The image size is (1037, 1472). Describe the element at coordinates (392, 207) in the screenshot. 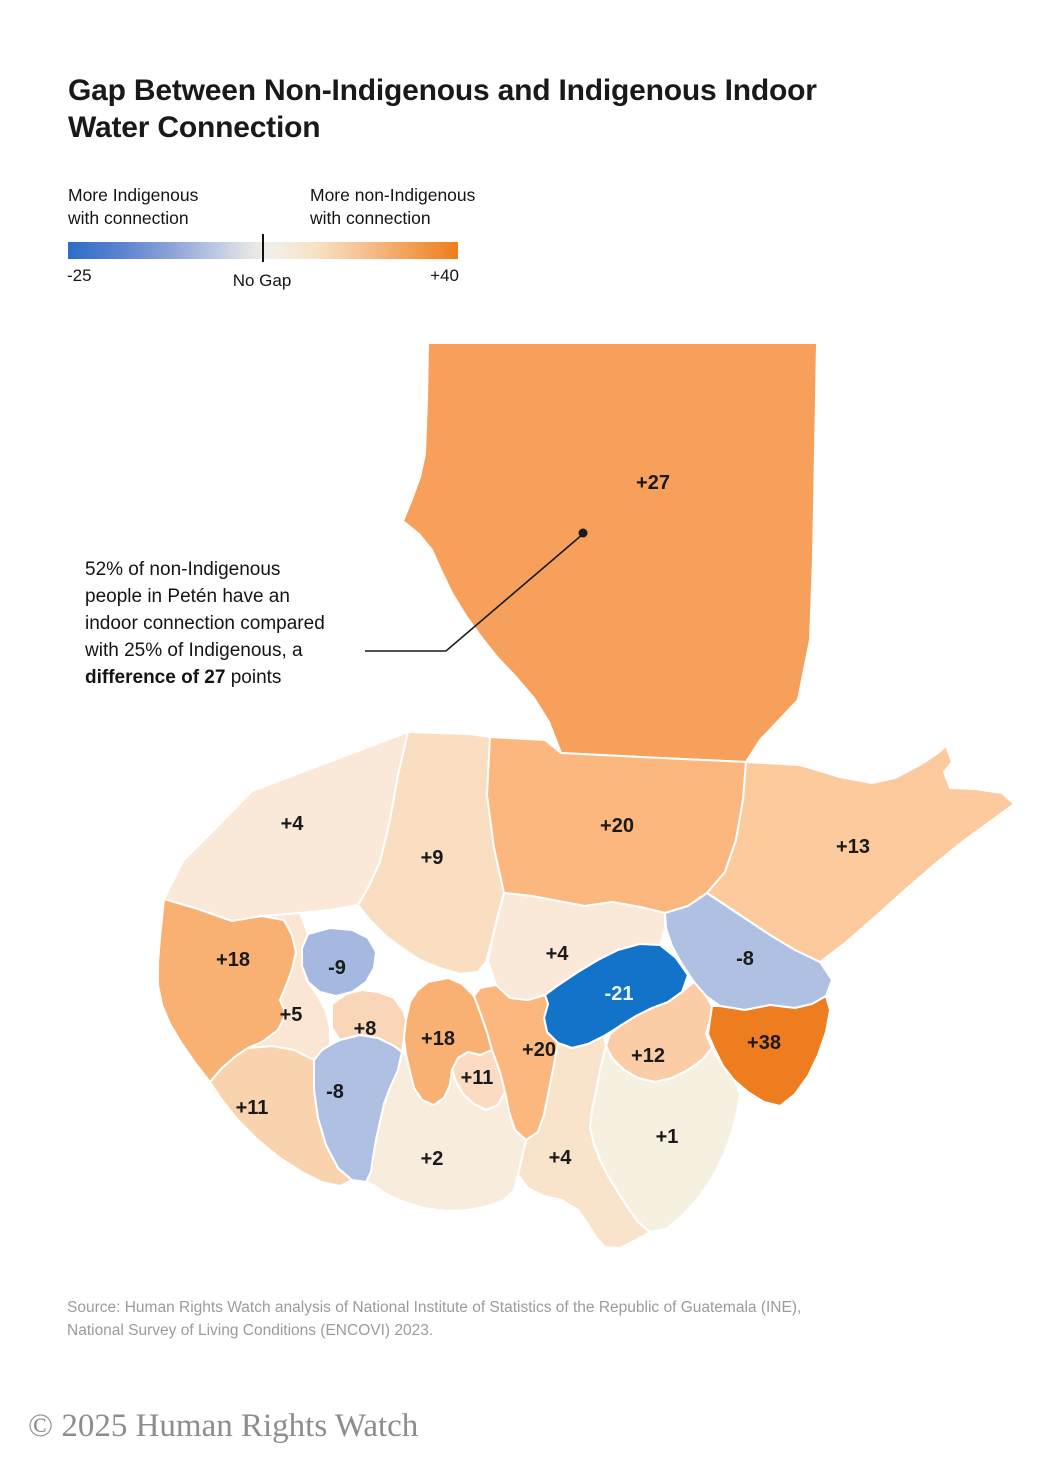

I see `legend-label-non-indigenous: More non-Indigenous with connection` at that location.